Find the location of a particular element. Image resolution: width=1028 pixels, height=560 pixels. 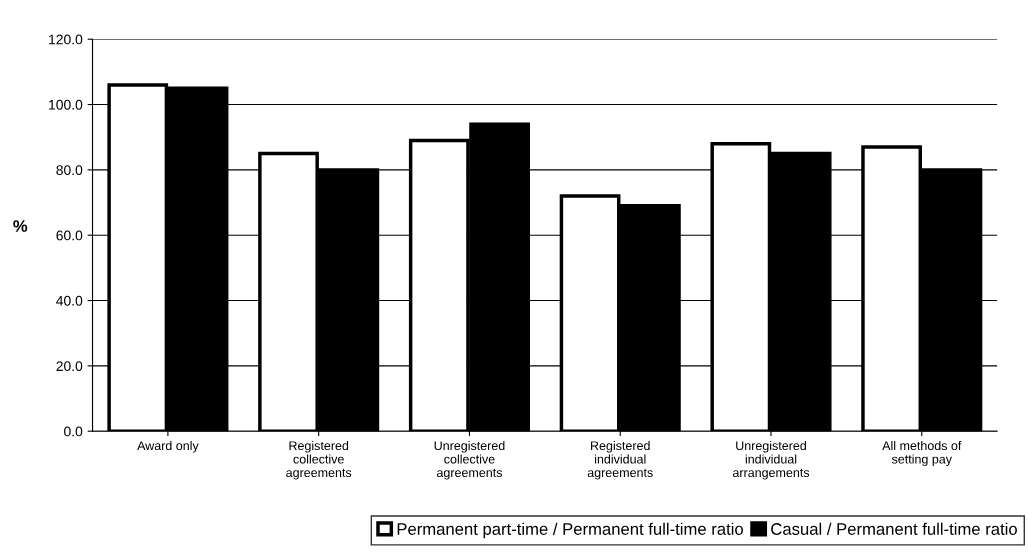

y-tick-label: 0.0 is located at coordinates (73, 431).